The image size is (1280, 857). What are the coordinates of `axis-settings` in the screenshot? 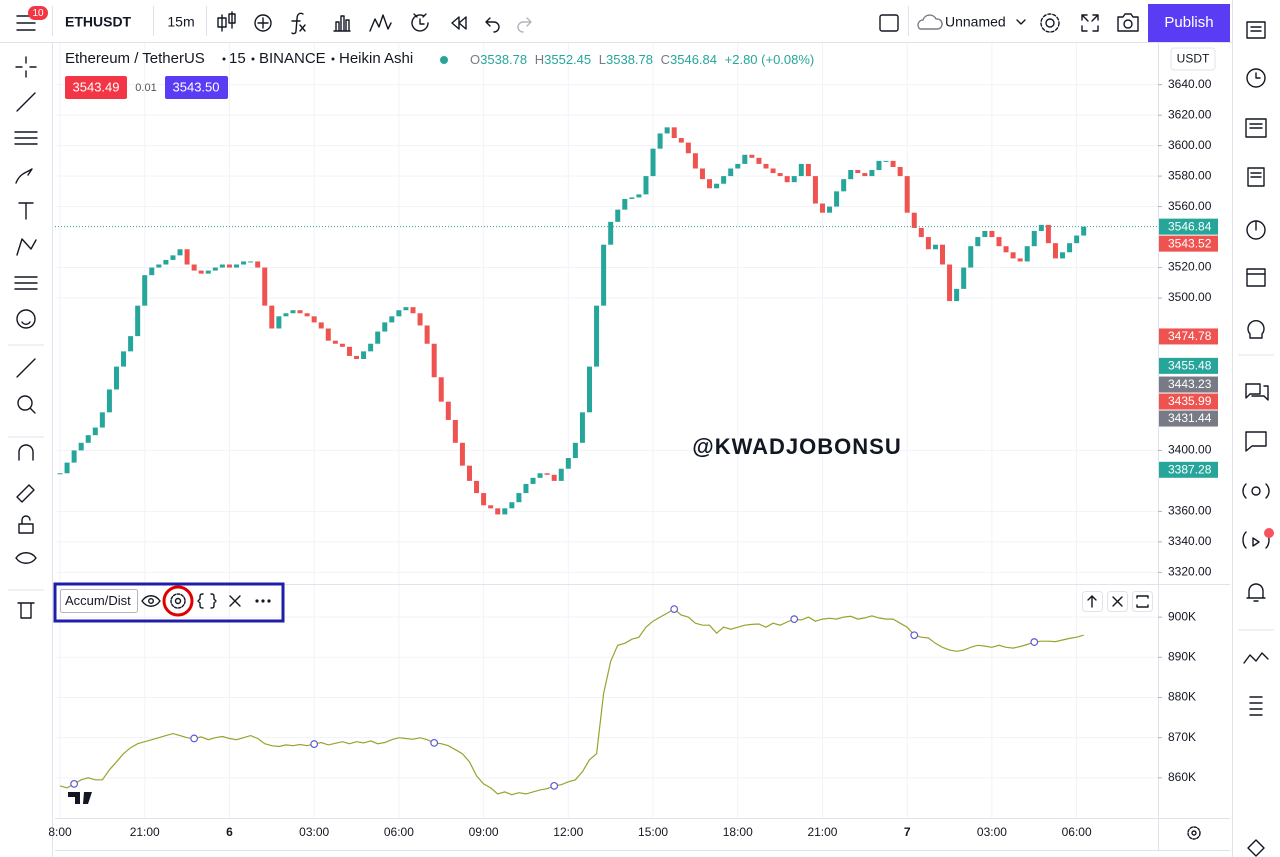 It's located at (1194, 833).